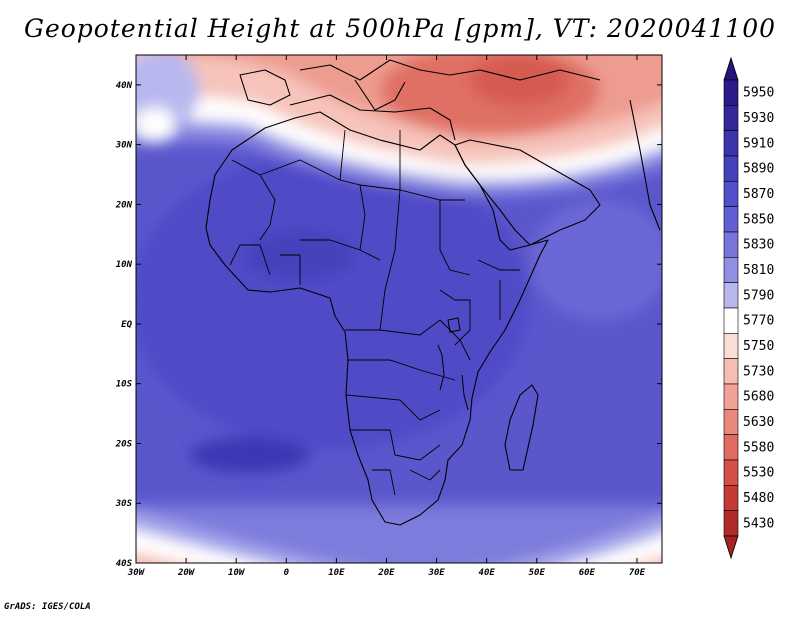  I want to click on colorbar-label: 5730, so click(758, 371).